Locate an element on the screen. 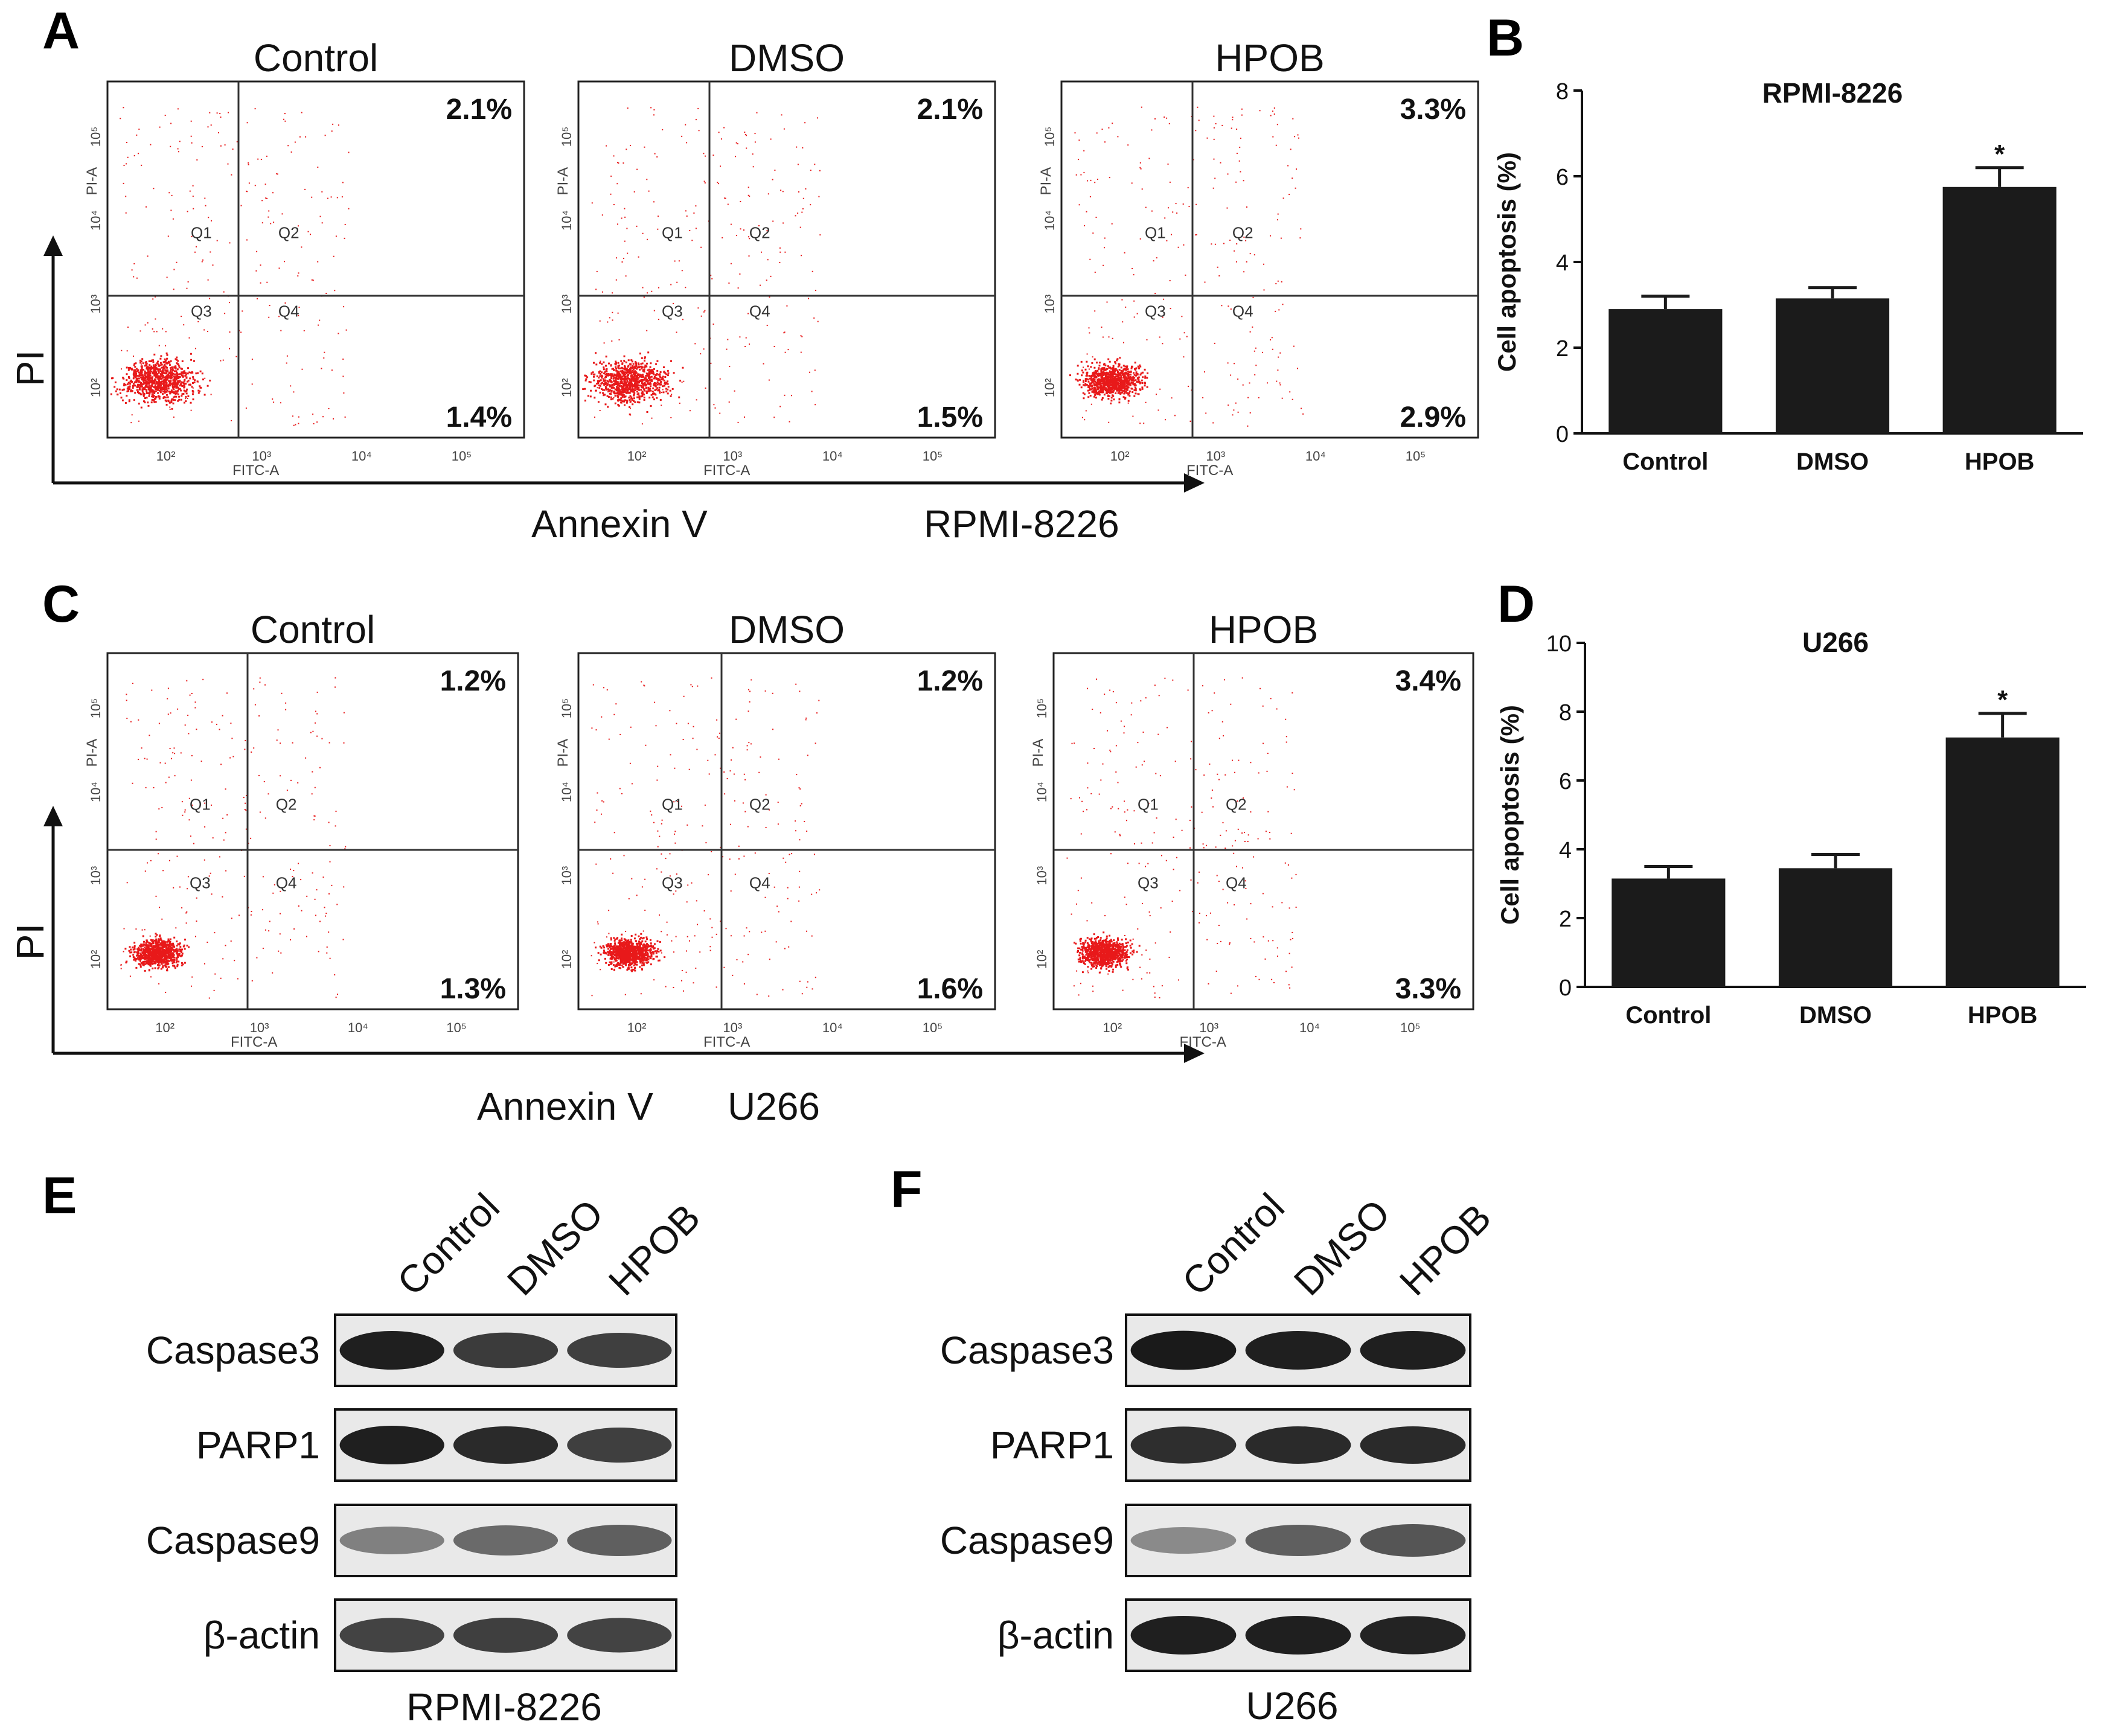 The width and height of the screenshot is (2103, 1736). y-tick-label: 10 is located at coordinates (1559, 644).